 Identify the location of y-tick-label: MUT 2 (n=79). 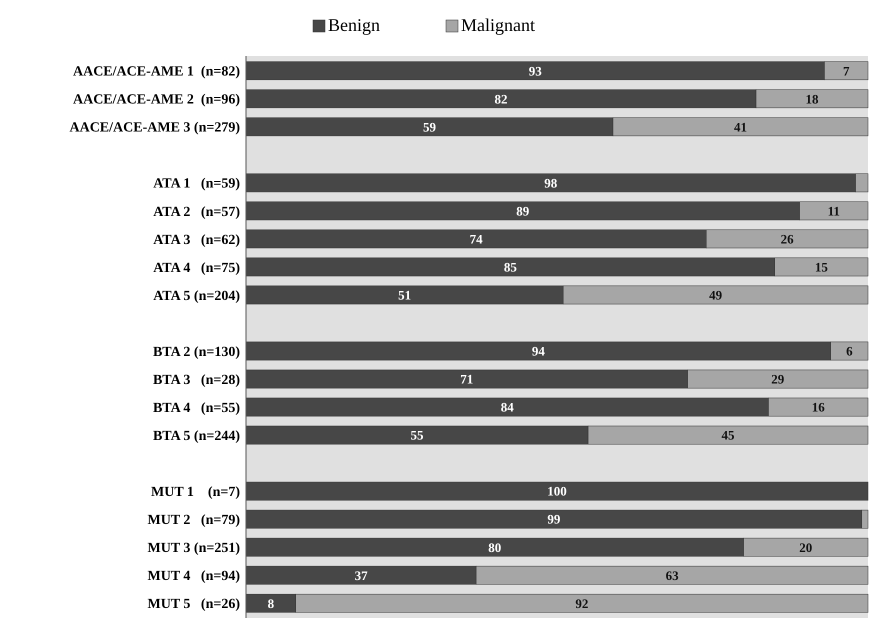
(194, 520).